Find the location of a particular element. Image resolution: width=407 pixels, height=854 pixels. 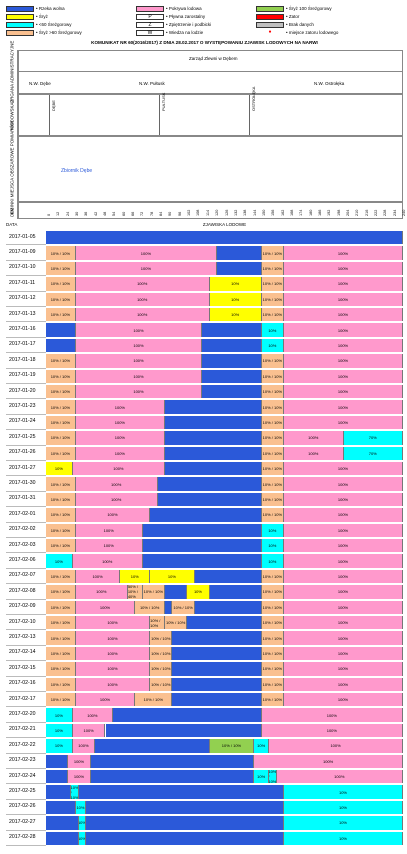

legend-item: • Śryż 100 Śreżgorowy is located at coordinates (294, 8).